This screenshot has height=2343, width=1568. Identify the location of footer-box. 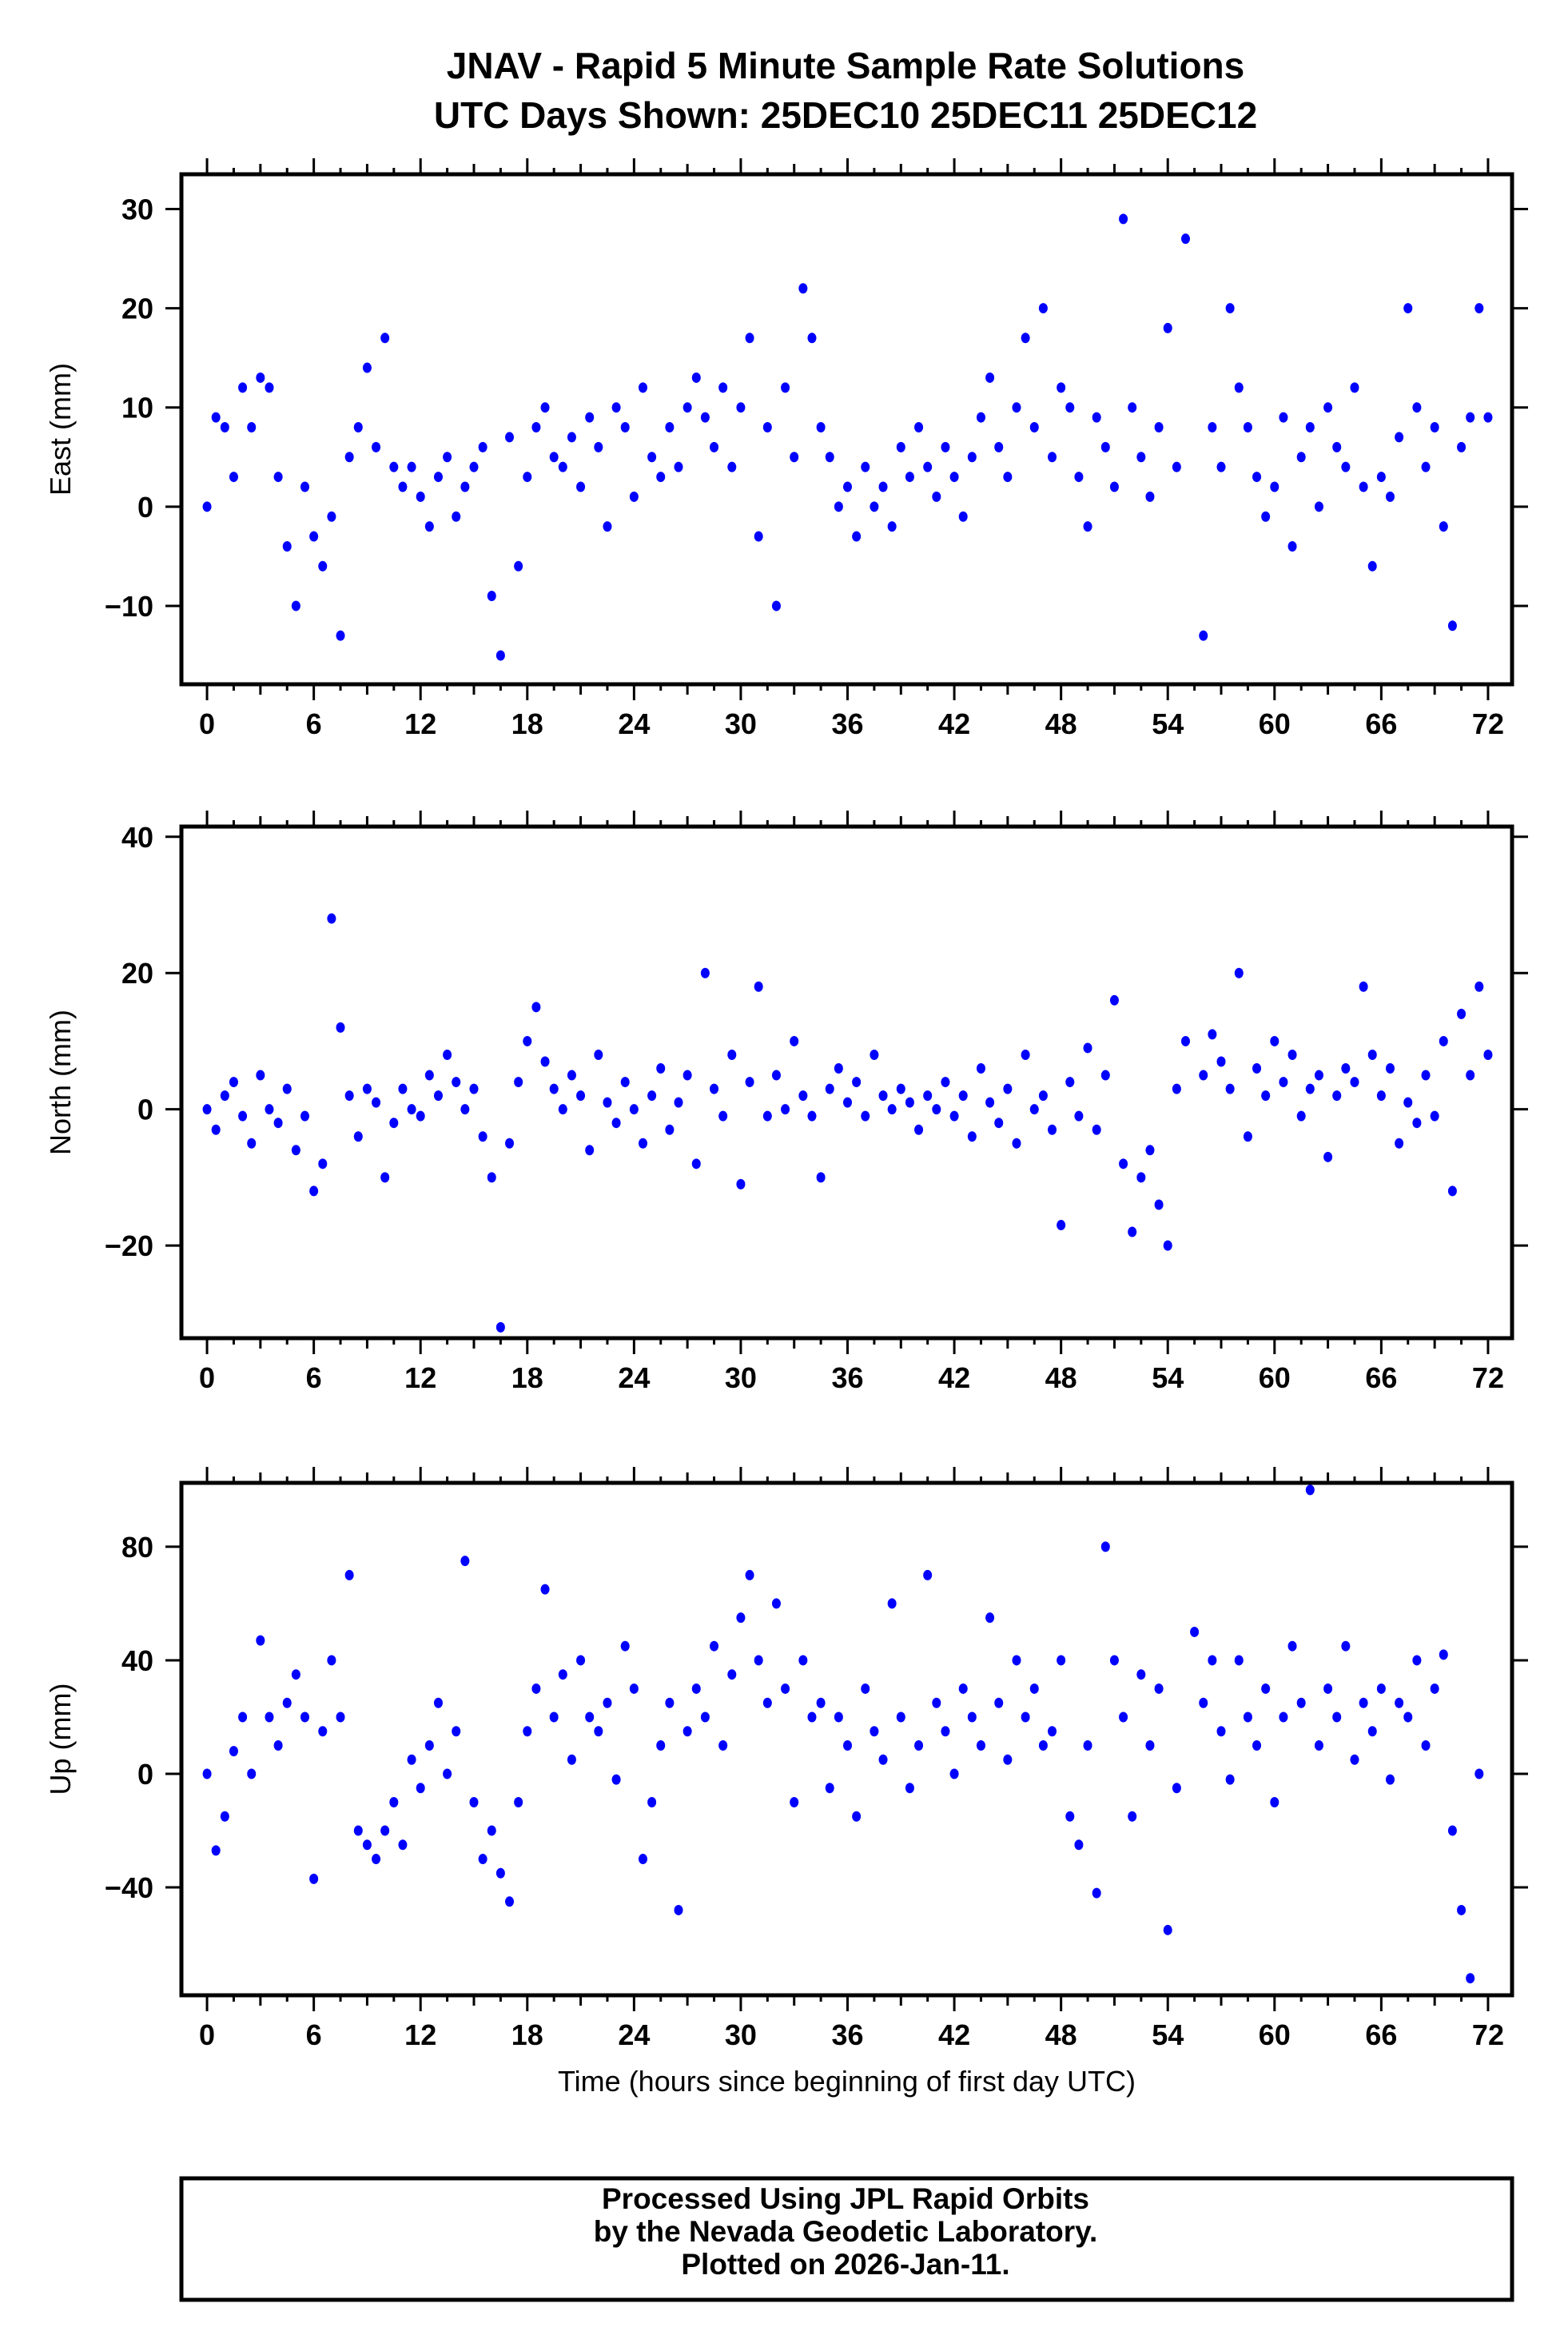
(846, 2239).